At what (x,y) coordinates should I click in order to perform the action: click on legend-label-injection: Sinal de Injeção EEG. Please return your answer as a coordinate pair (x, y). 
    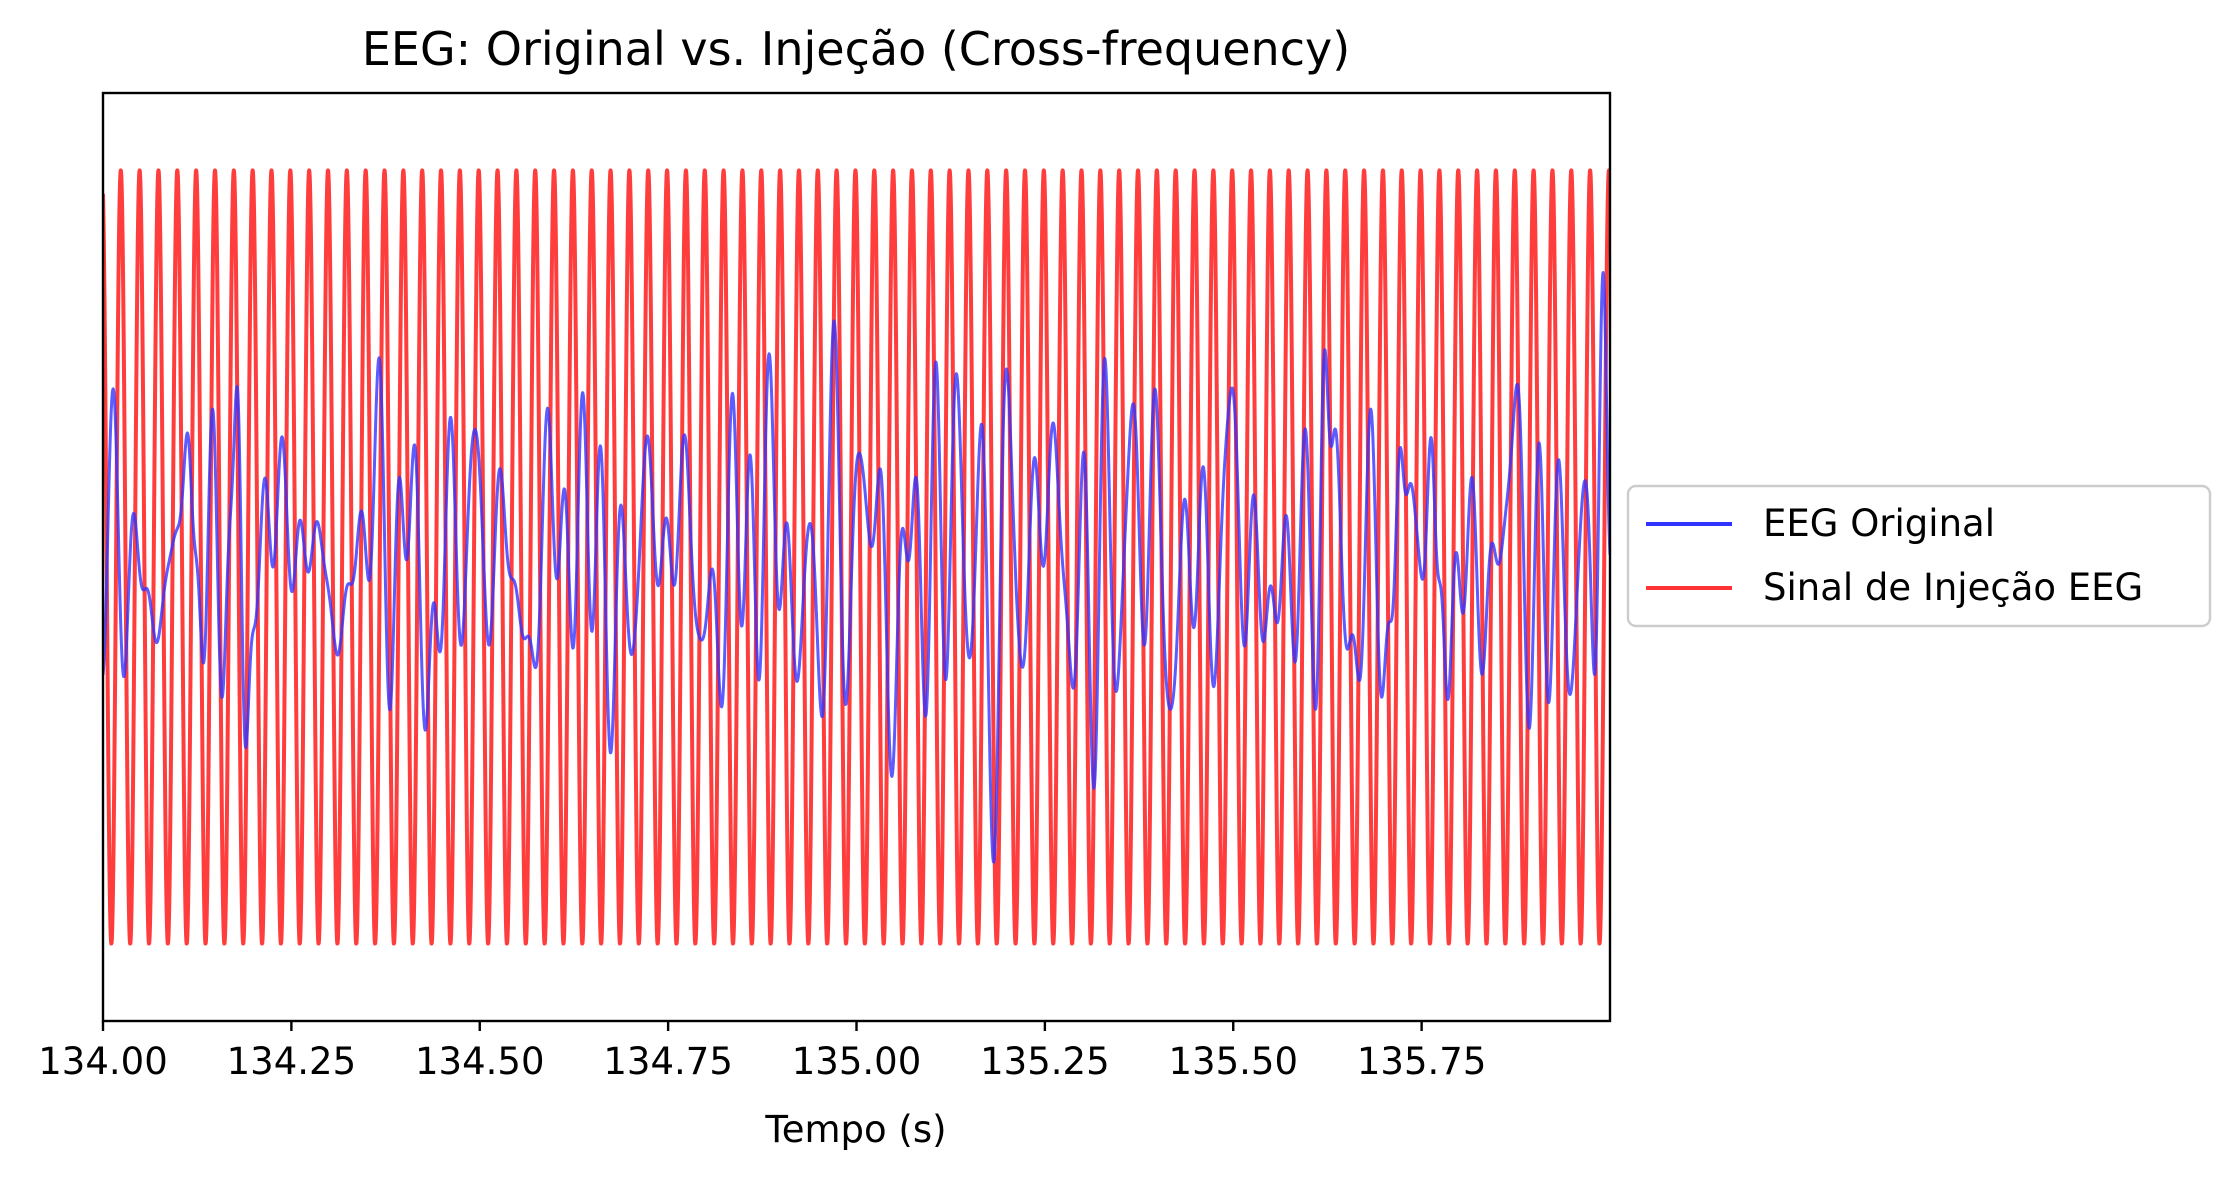
    Looking at the image, I should click on (1953, 587).